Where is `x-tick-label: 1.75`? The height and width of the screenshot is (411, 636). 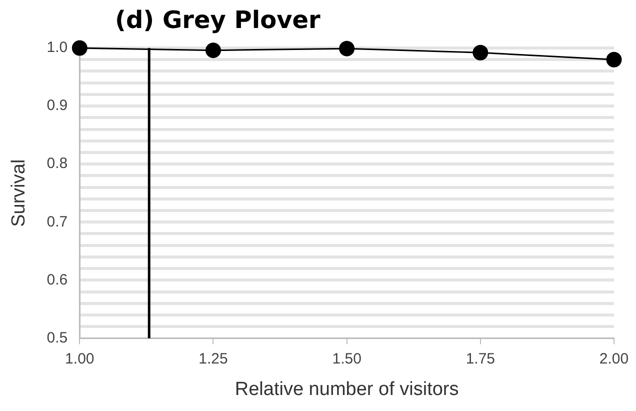 x-tick-label: 1.75 is located at coordinates (481, 359).